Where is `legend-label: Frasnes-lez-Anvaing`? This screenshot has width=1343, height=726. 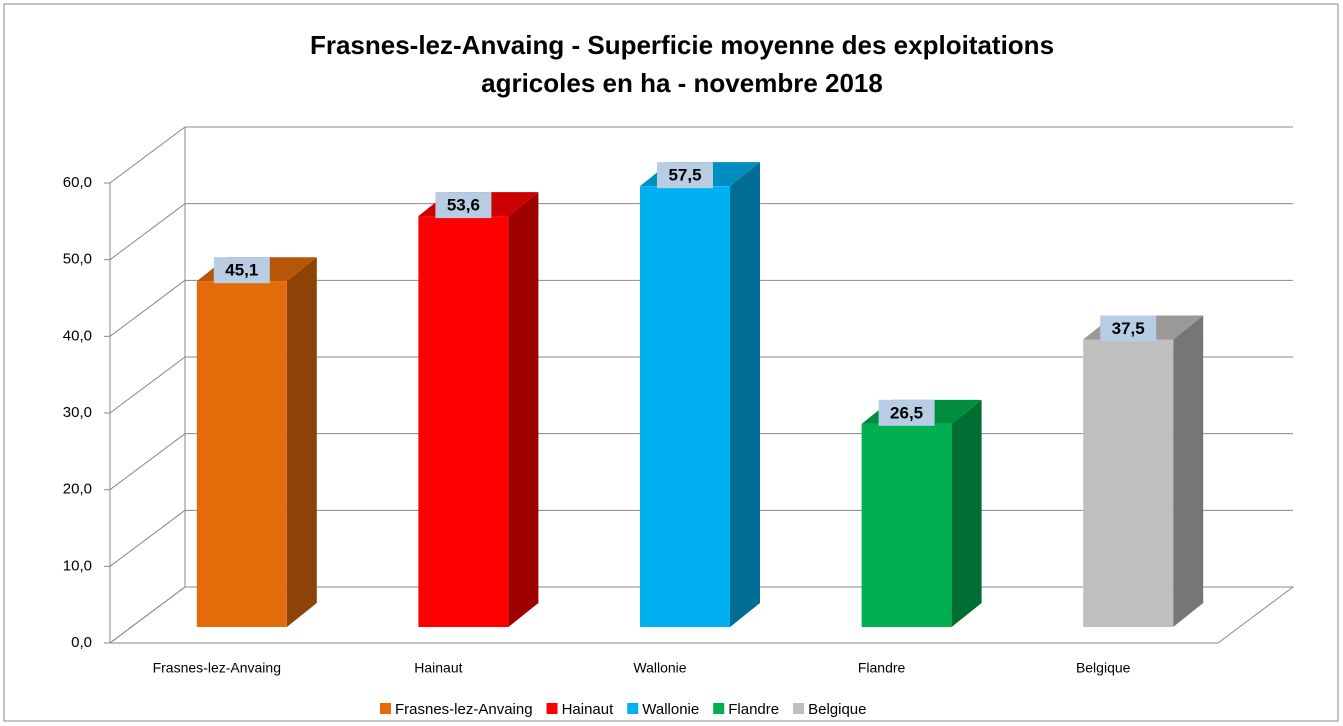
legend-label: Frasnes-lez-Anvaing is located at coordinates (464, 709).